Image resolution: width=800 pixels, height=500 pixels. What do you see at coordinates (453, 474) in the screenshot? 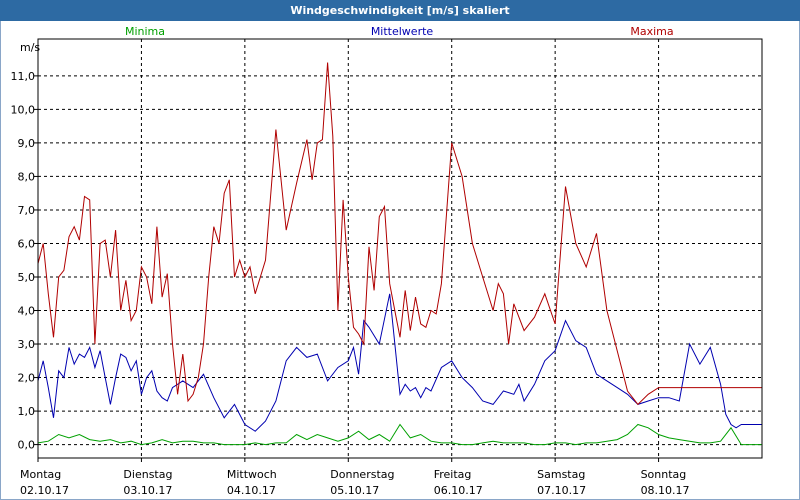
I see `x-tick-day-label: Freitag` at bounding box center [453, 474].